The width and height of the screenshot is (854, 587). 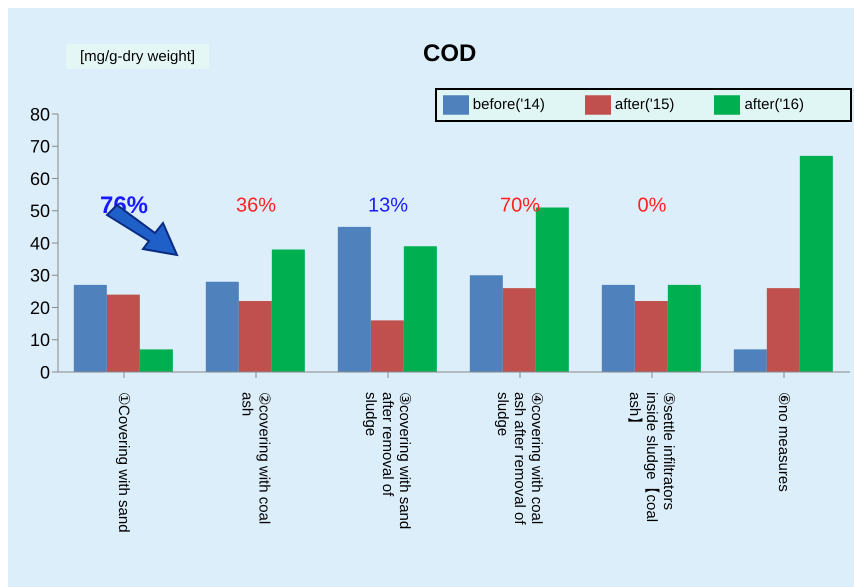 I want to click on y-tick-label: 0, so click(x=45, y=372).